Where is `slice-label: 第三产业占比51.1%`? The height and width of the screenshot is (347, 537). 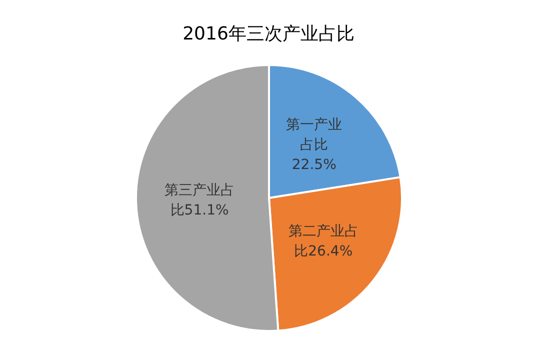
slice-label: 第三产业占比51.1% is located at coordinates (199, 200).